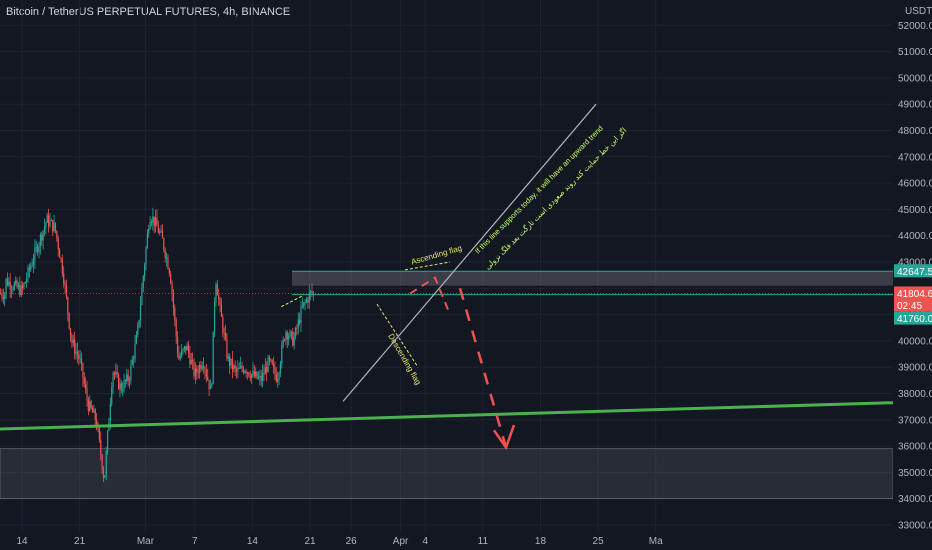 The height and width of the screenshot is (550, 932). Describe the element at coordinates (915, 473) in the screenshot. I see `price-tick-label: 35000.0` at that location.